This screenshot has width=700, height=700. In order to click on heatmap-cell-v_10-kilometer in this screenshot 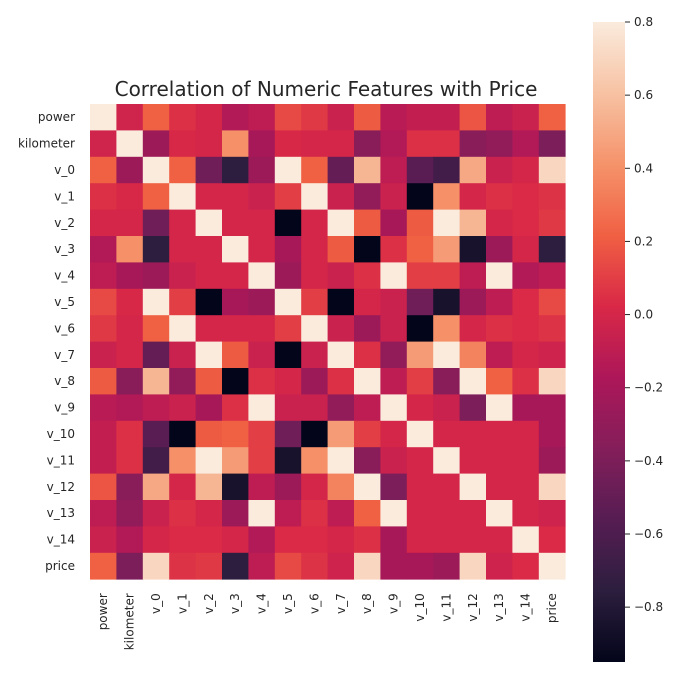, I will do `click(130, 434)`.